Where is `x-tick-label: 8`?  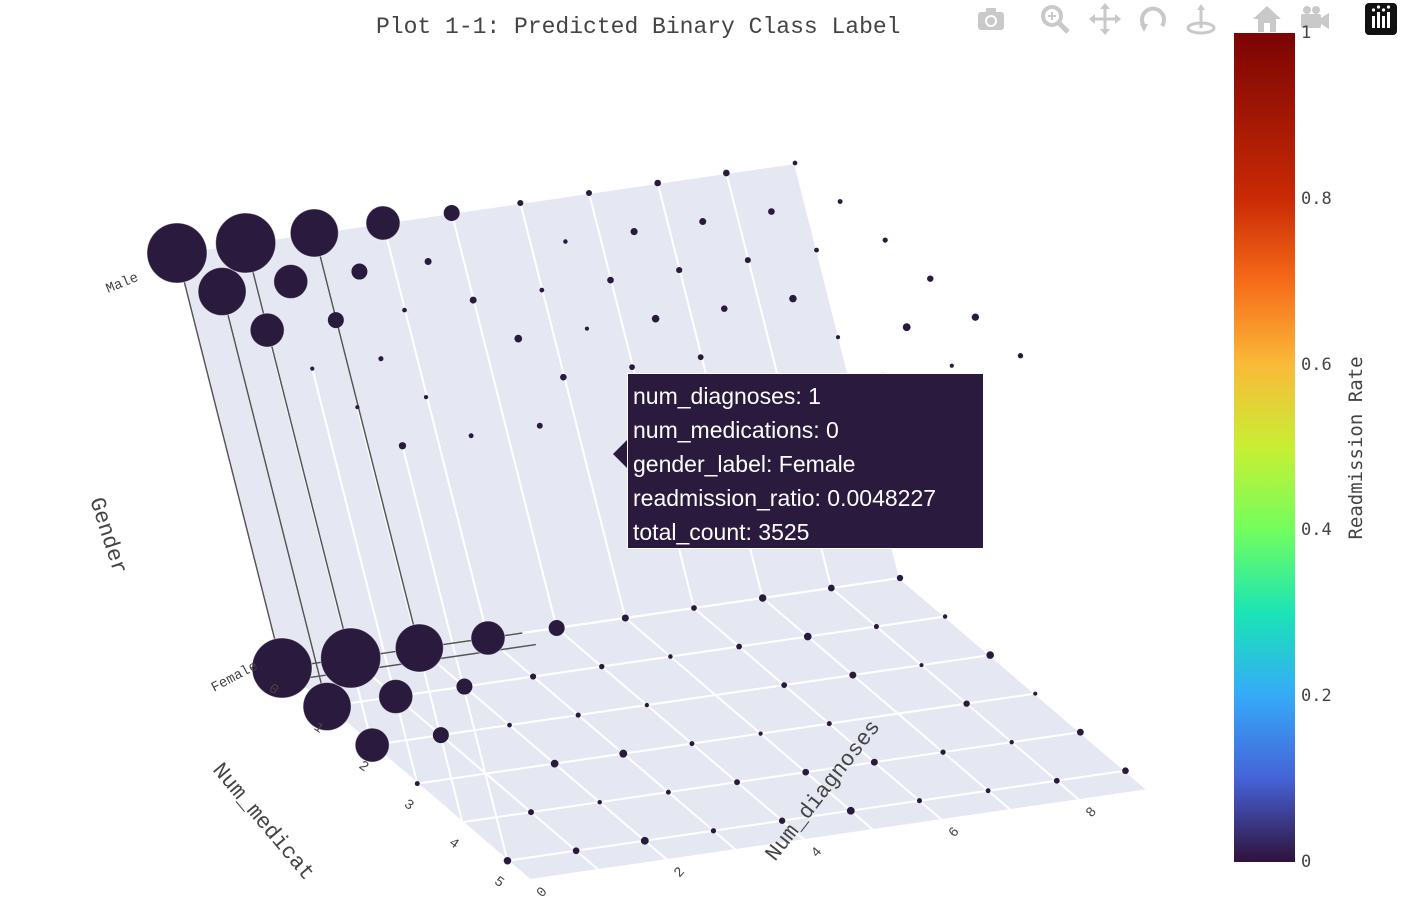 x-tick-label: 8 is located at coordinates (1092, 812).